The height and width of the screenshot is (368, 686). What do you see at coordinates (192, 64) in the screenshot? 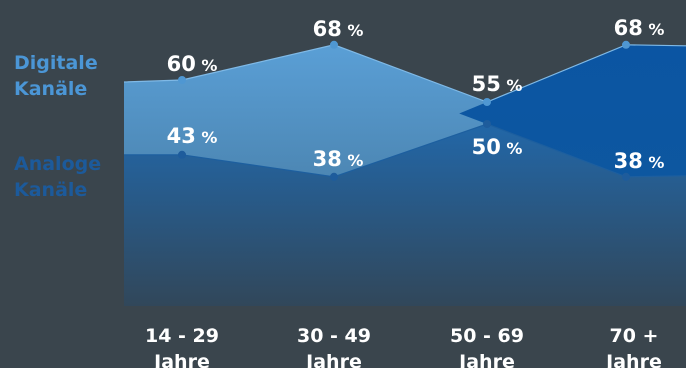
I see `digital-value-label-0: 60 %` at bounding box center [192, 64].